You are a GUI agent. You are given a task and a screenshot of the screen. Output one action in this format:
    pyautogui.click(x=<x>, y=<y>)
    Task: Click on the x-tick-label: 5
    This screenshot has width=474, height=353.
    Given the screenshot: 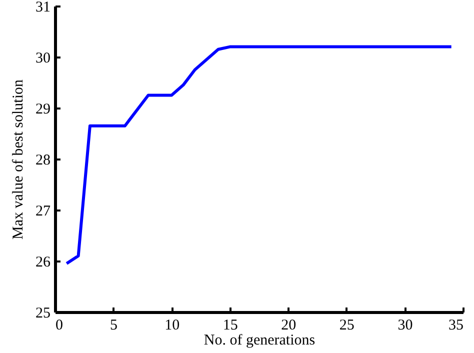 What is the action you would take?
    pyautogui.click(x=114, y=326)
    